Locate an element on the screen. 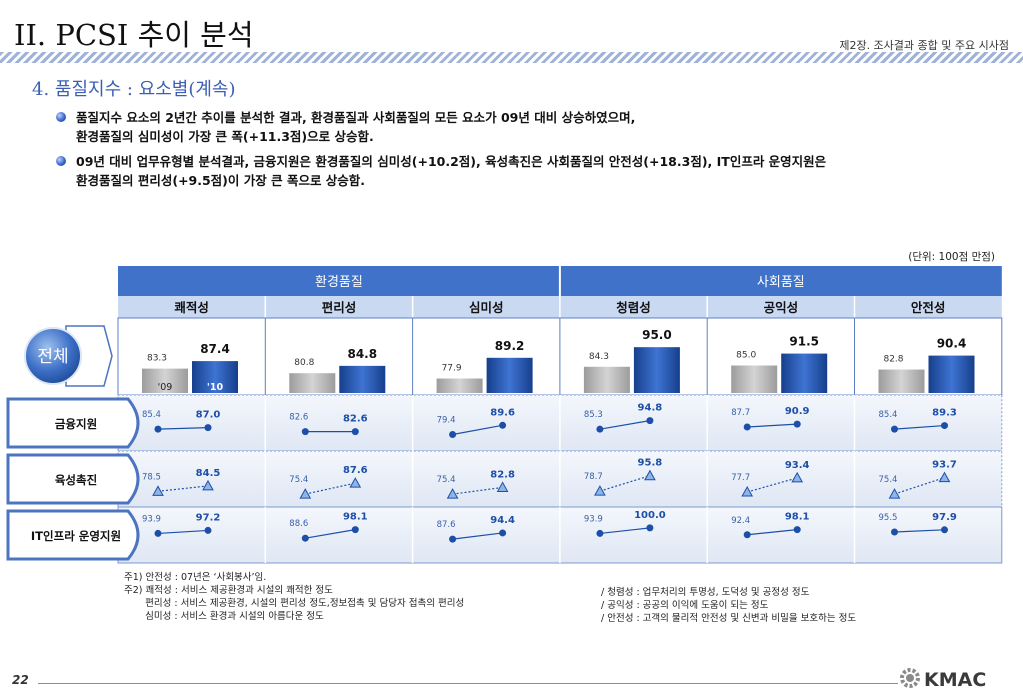 The height and width of the screenshot is (696, 1023). total-badge is located at coordinates (53, 356).